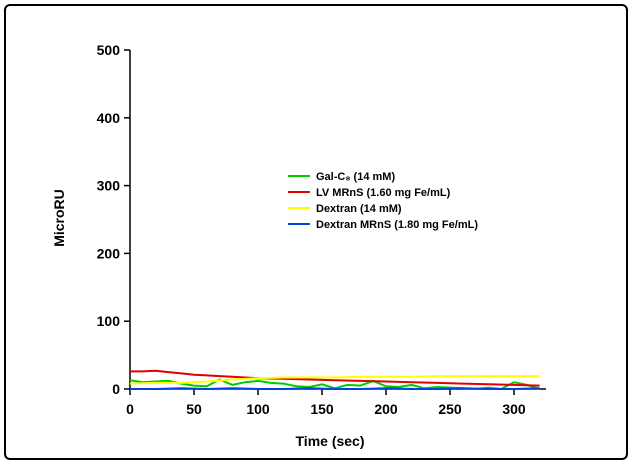 The height and width of the screenshot is (464, 632). What do you see at coordinates (514, 409) in the screenshot?
I see `x-tick-label: 300` at bounding box center [514, 409].